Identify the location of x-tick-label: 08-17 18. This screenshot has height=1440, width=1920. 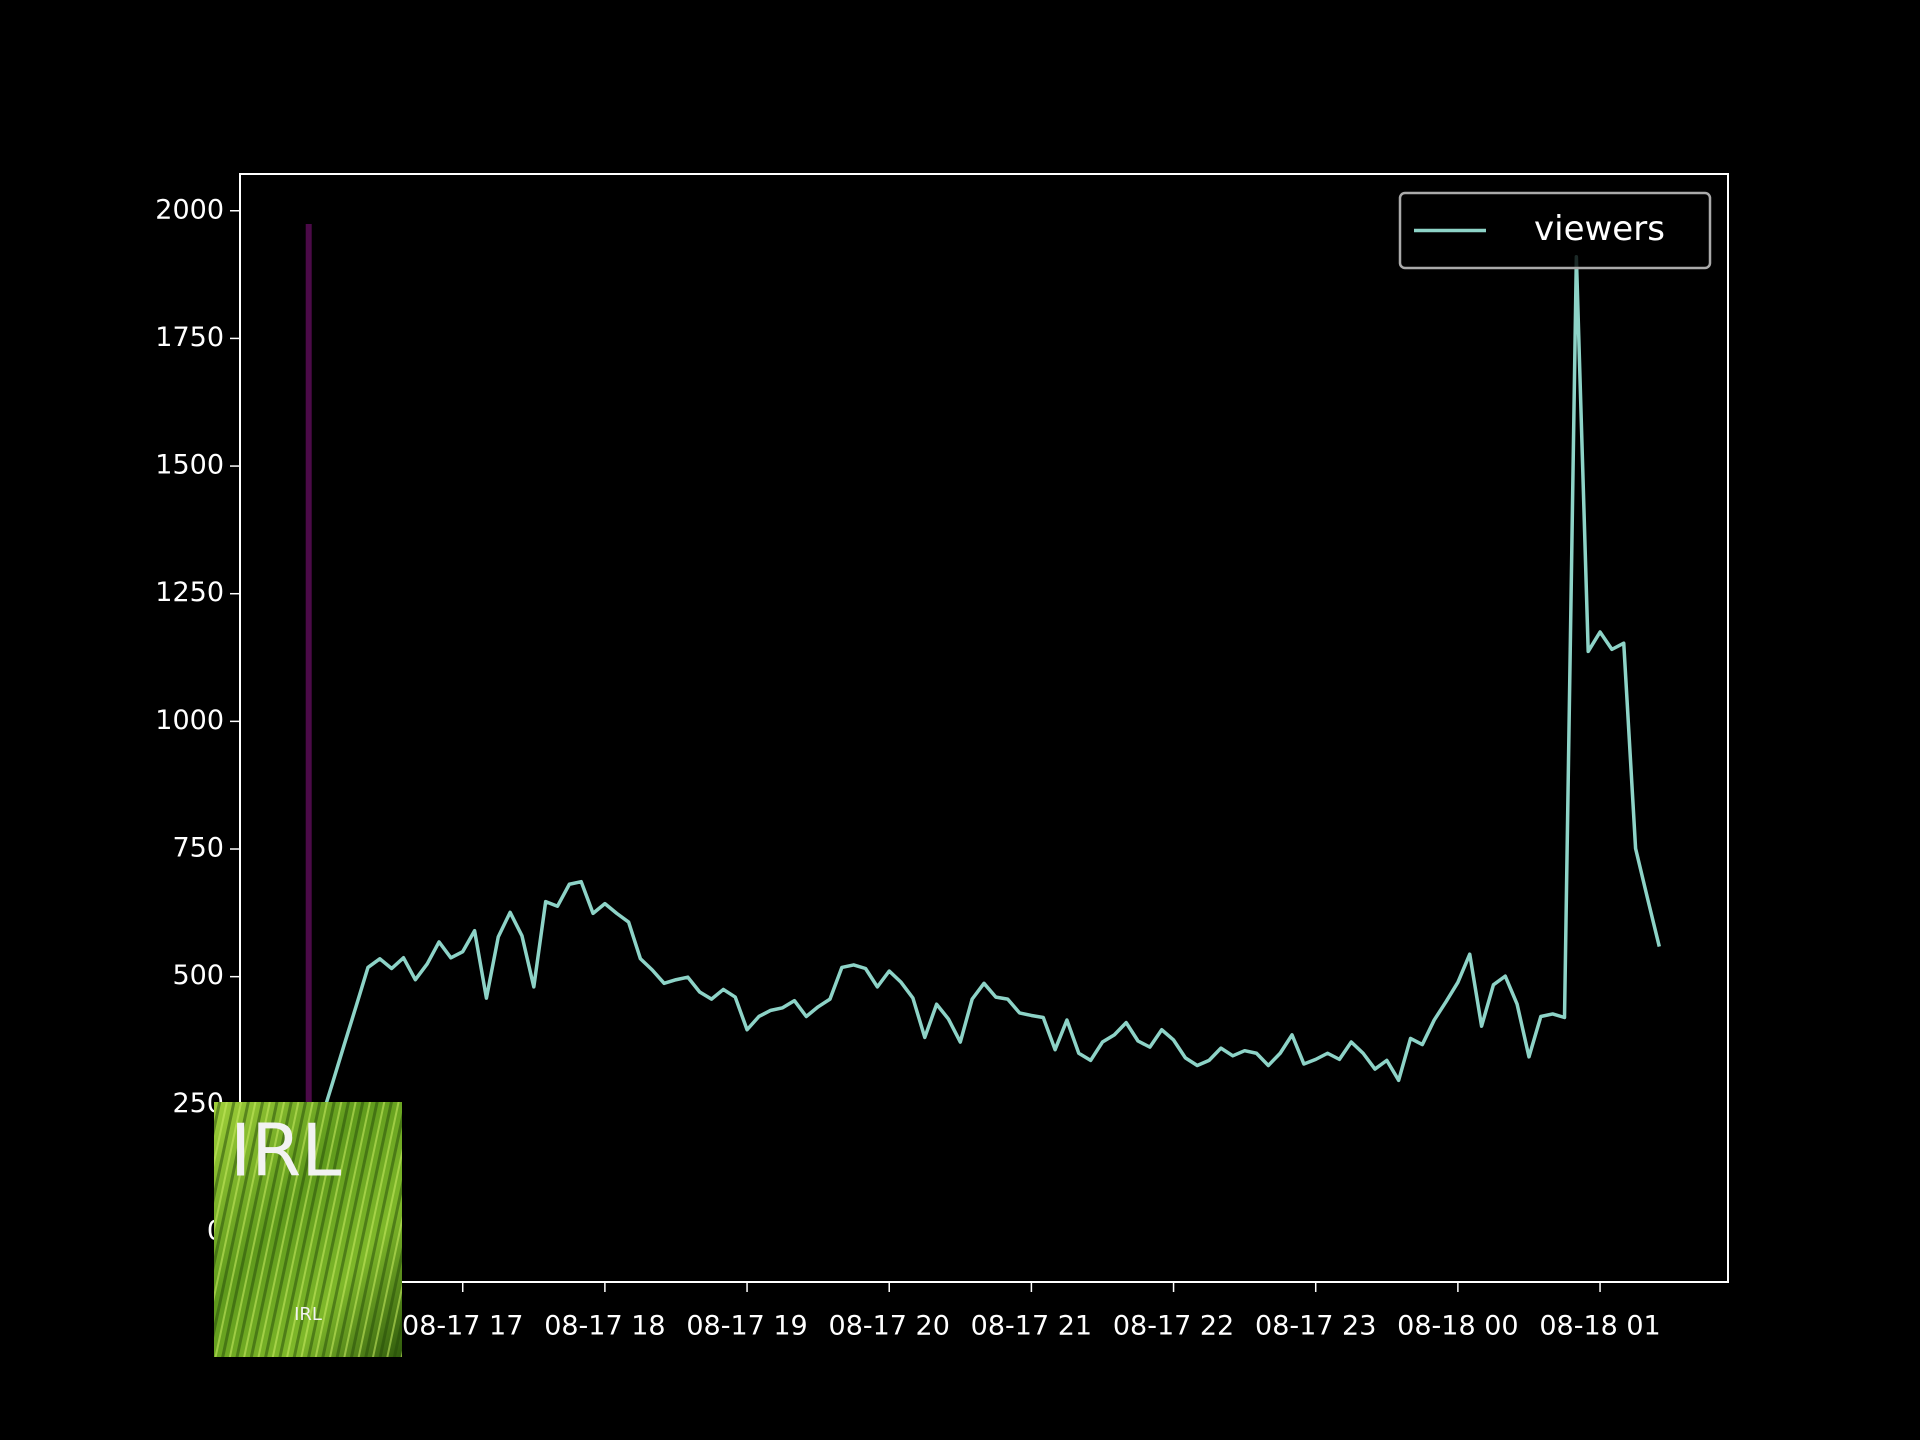
(604, 1326).